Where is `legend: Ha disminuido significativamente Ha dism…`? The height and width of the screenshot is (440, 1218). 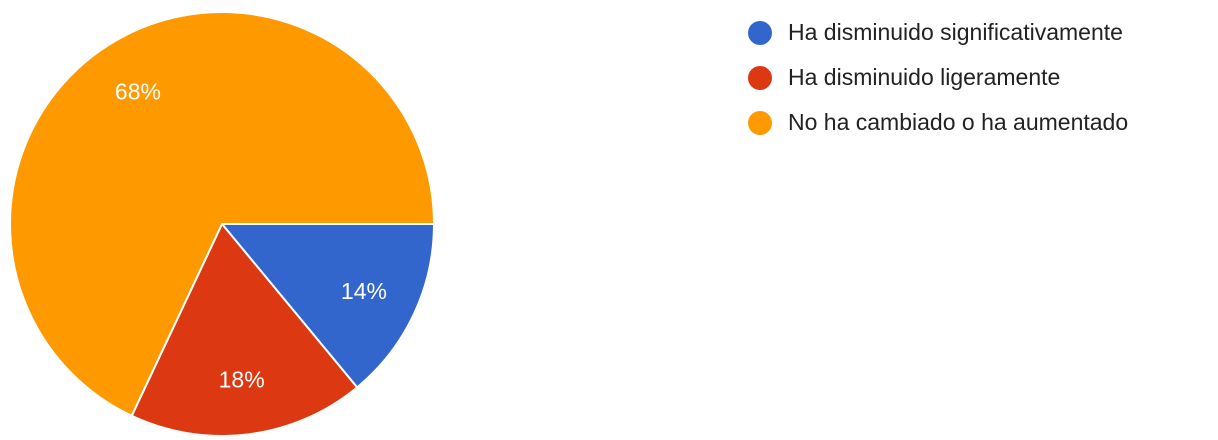 legend: Ha disminuido significativamente Ha dism… is located at coordinates (938, 77).